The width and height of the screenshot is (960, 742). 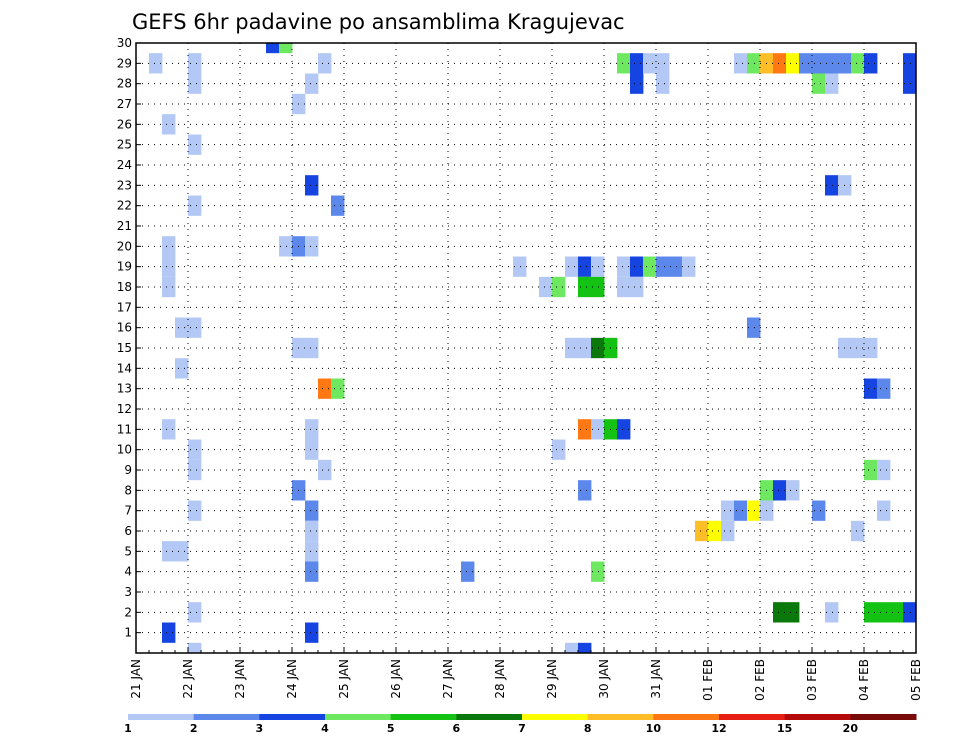 I want to click on y-tick-label: 28, so click(x=124, y=84).